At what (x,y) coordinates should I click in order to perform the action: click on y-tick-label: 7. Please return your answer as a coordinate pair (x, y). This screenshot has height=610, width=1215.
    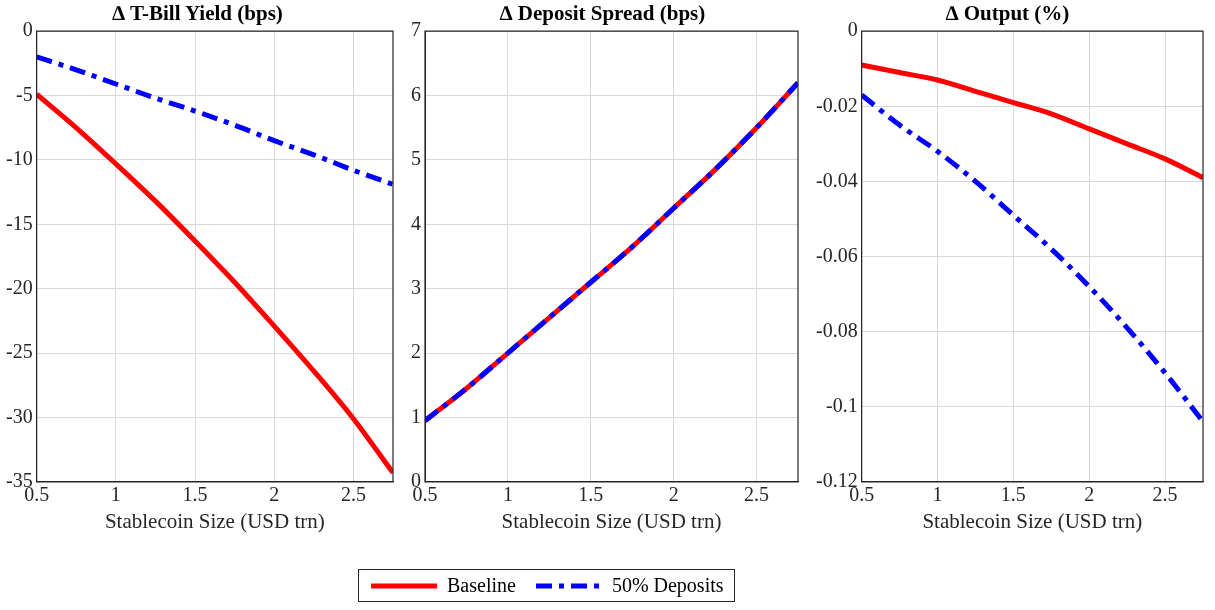
    Looking at the image, I should click on (416, 29).